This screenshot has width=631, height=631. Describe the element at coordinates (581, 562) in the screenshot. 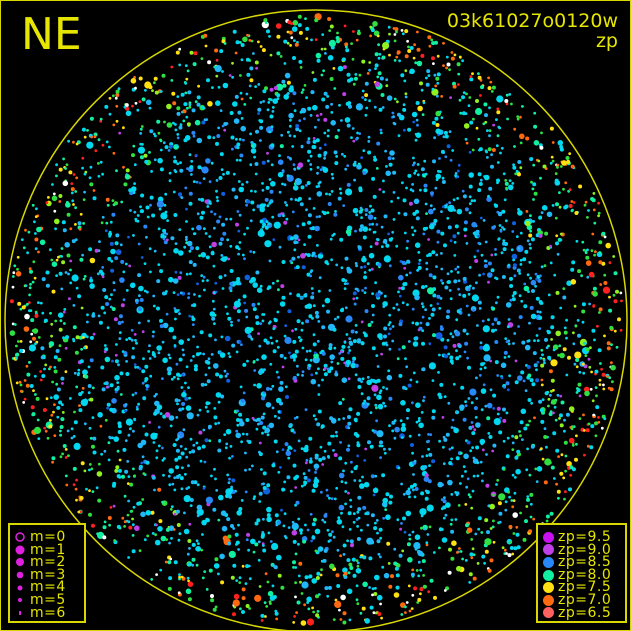

I see `legend-item-zp: zp=8.5` at that location.